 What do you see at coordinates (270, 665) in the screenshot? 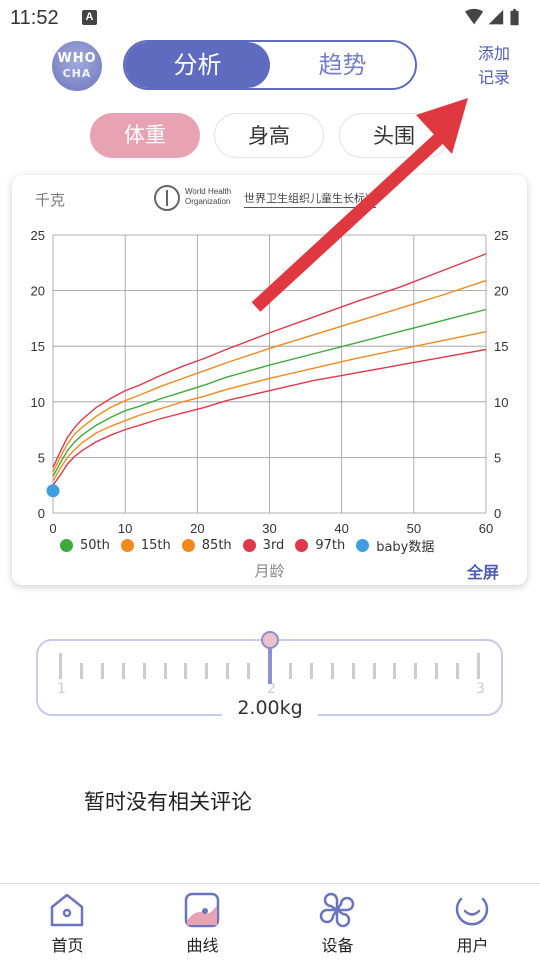
I see `slider-needle` at bounding box center [270, 665].